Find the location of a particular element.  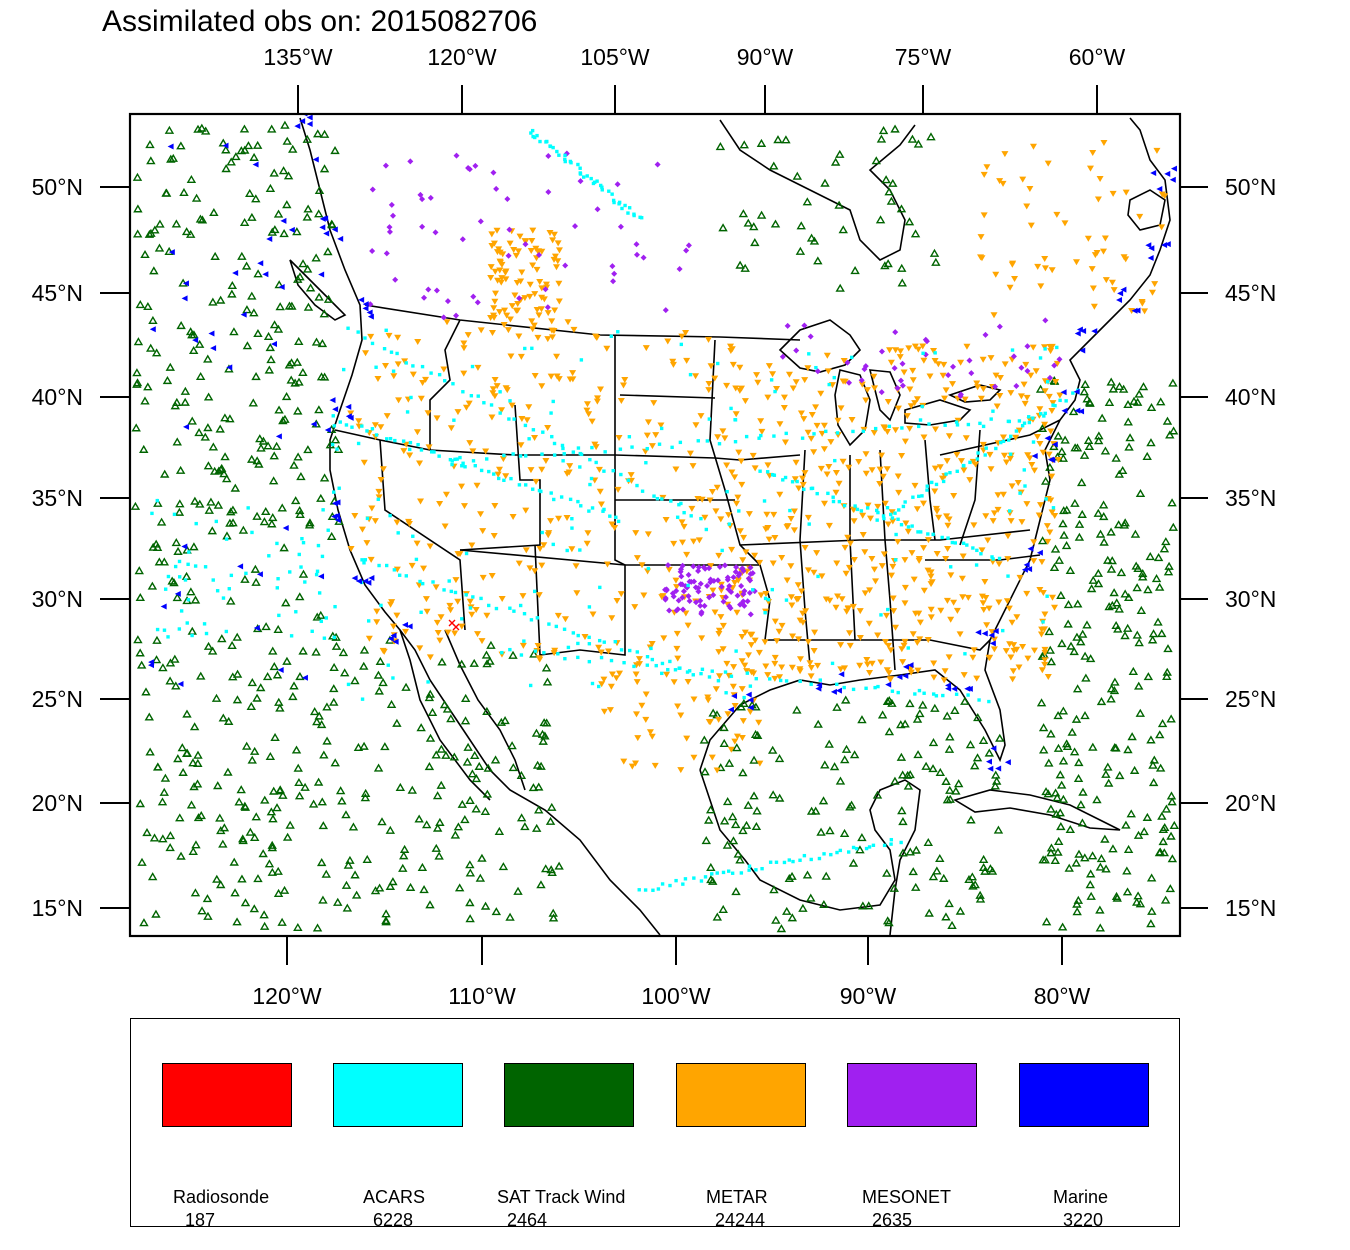

legend-item-mesonet: MESONET 2635 is located at coordinates (912, 1146).